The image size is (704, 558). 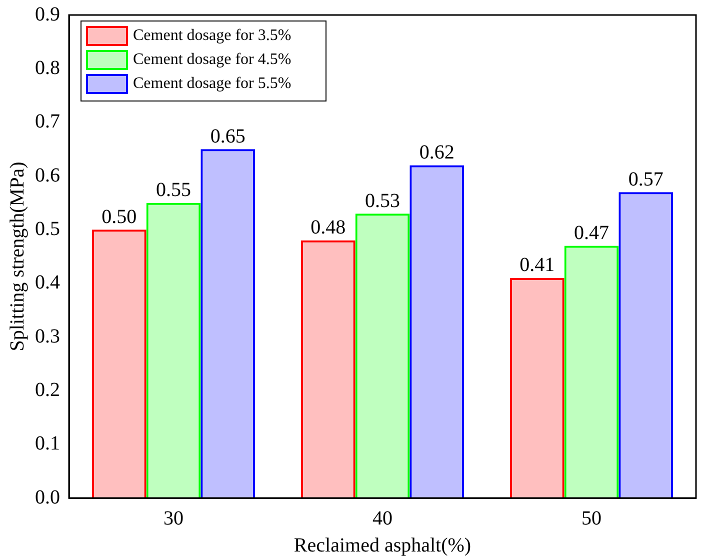 What do you see at coordinates (646, 179) in the screenshot?
I see `data-label: 0.57` at bounding box center [646, 179].